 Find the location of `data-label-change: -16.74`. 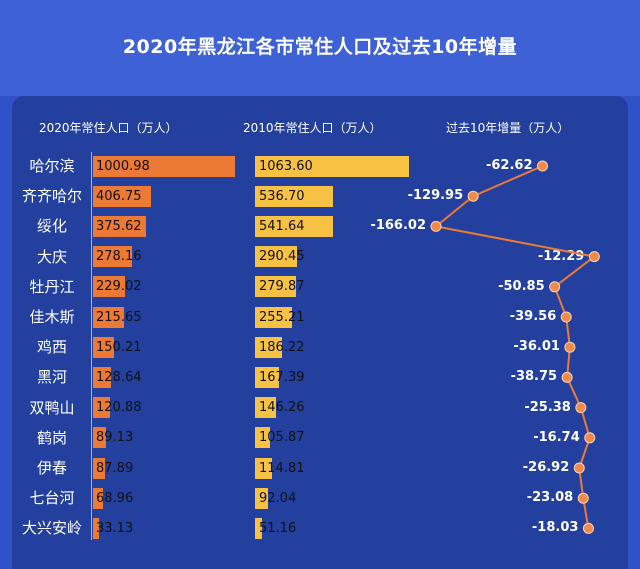

data-label-change: -16.74 is located at coordinates (556, 437).